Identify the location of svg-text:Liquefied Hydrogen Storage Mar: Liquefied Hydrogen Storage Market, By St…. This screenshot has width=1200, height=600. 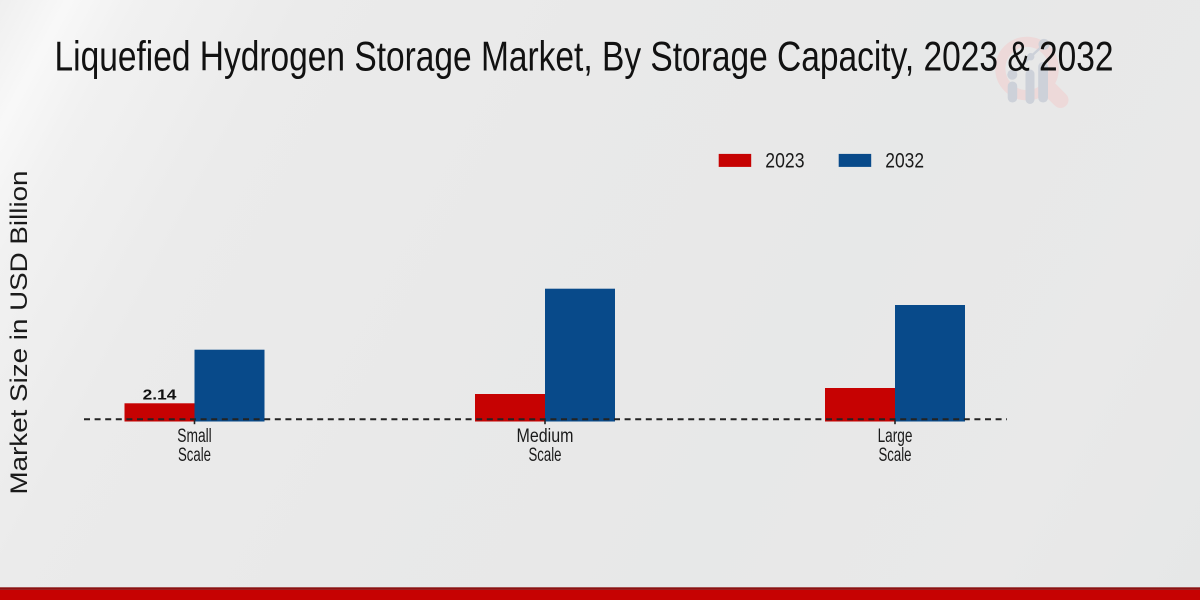
(584, 56).